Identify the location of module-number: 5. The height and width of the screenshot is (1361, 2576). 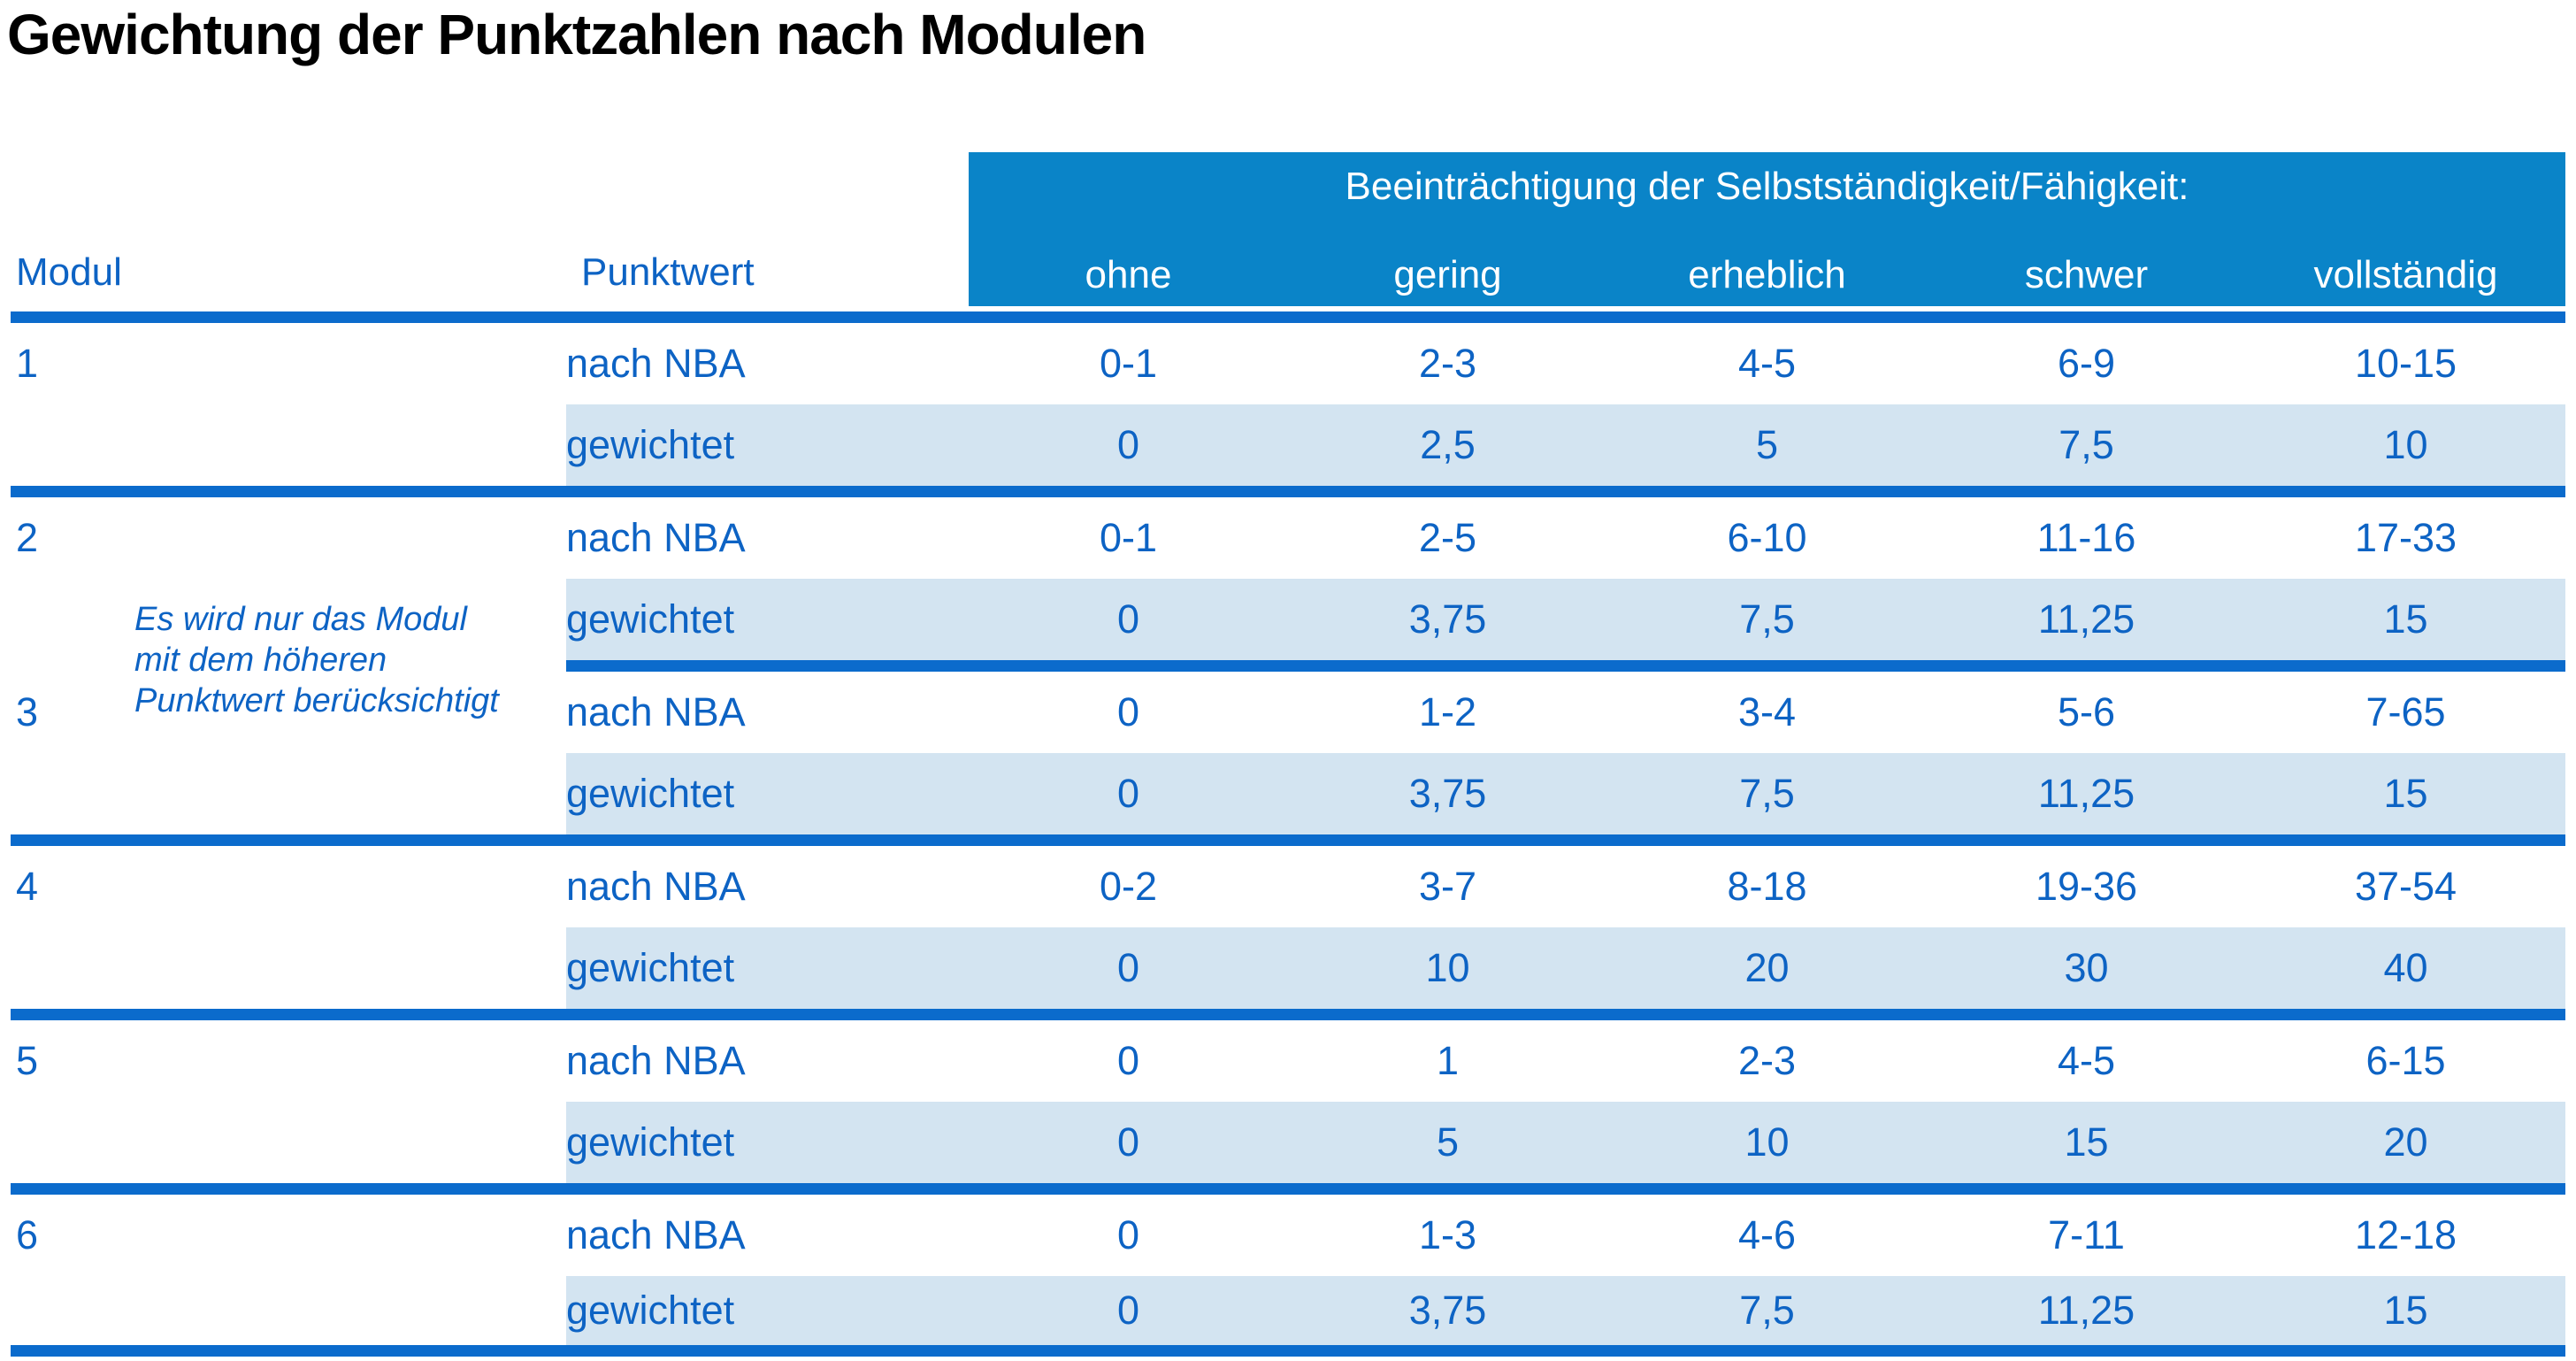
(27, 1060).